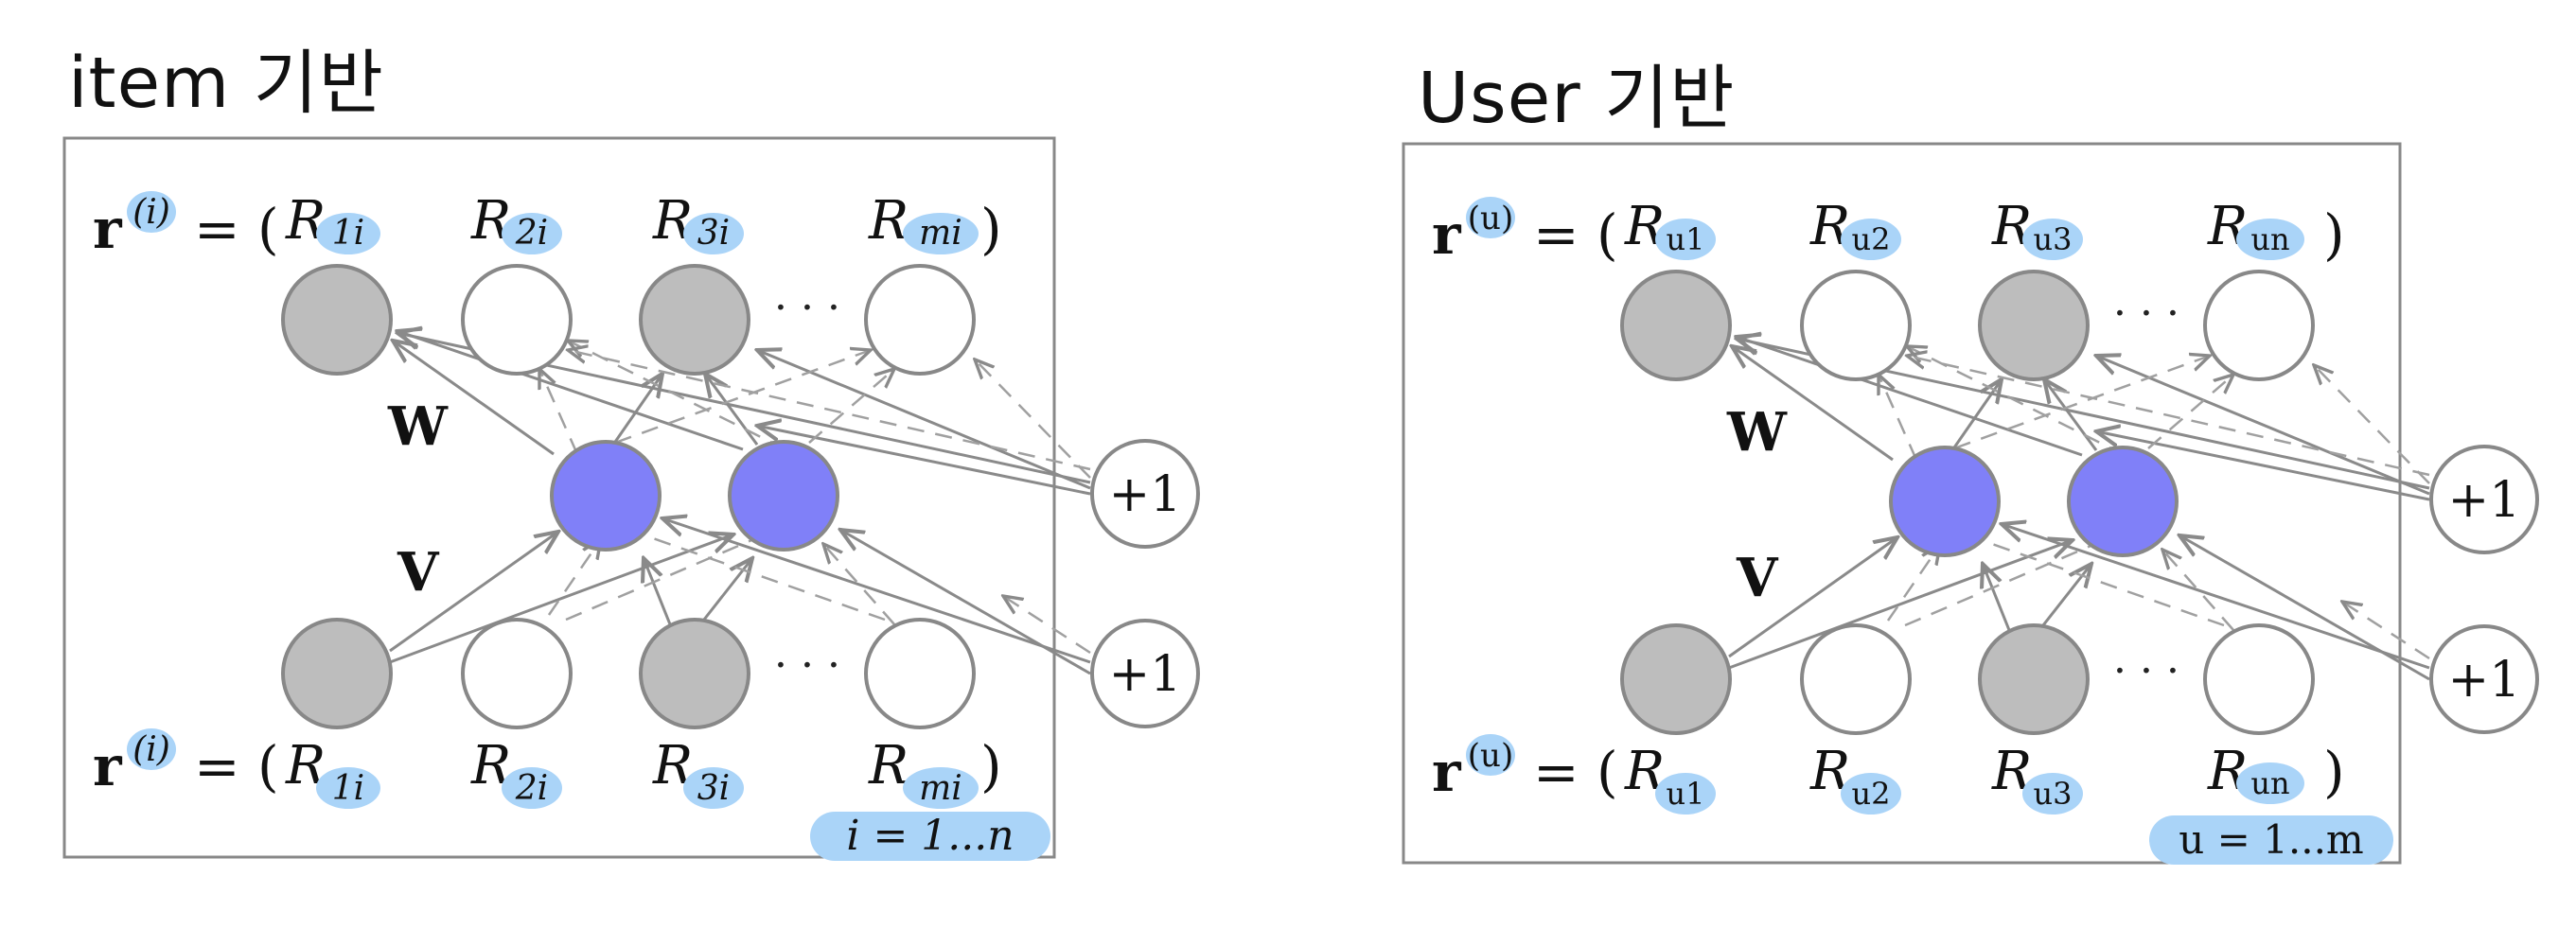 Image resolution: width=2576 pixels, height=946 pixels. Describe the element at coordinates (2259, 679) in the screenshot. I see `user-input-node-n` at that location.